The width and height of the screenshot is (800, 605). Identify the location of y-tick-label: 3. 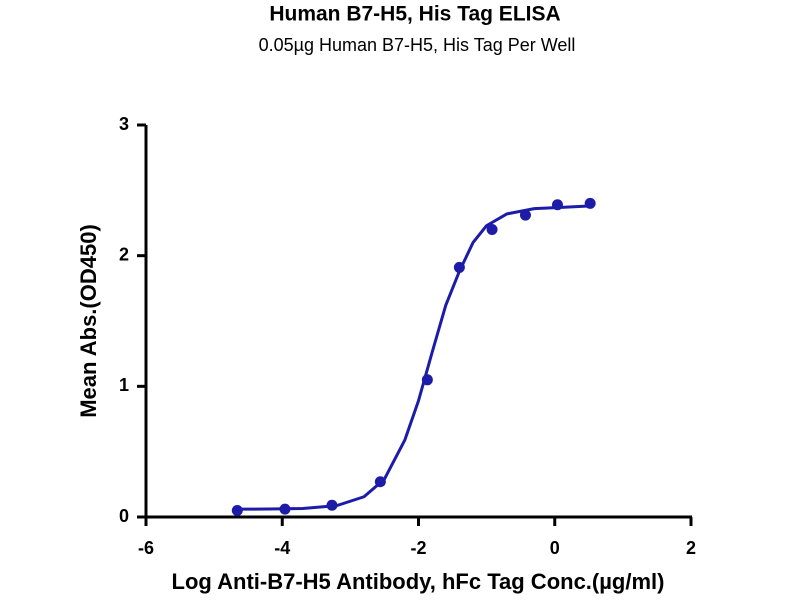
(124, 124).